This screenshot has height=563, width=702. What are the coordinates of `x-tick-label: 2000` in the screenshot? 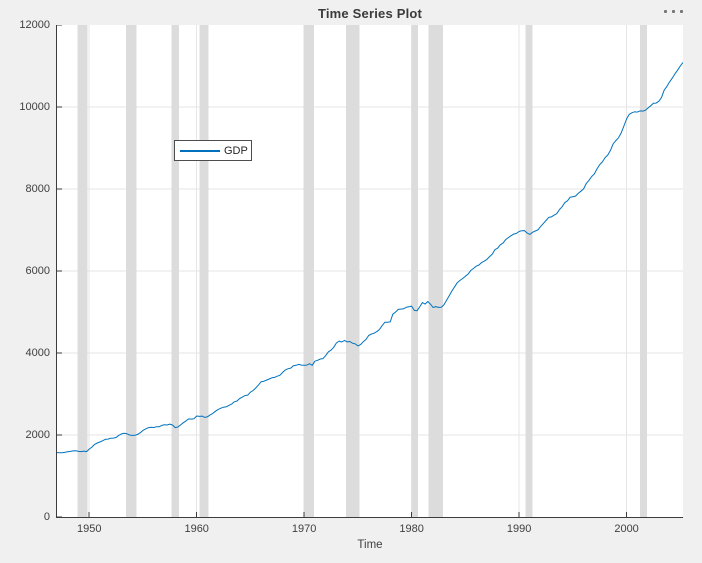 It's located at (626, 529).